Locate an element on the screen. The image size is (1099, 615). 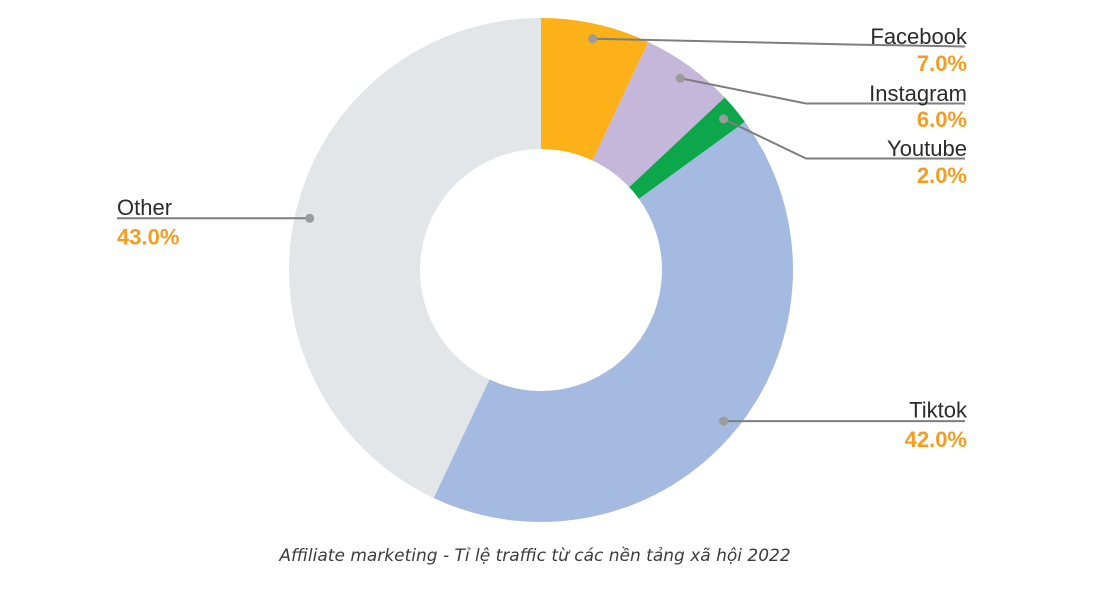
slice-label-facebook: Facebook is located at coordinates (919, 36).